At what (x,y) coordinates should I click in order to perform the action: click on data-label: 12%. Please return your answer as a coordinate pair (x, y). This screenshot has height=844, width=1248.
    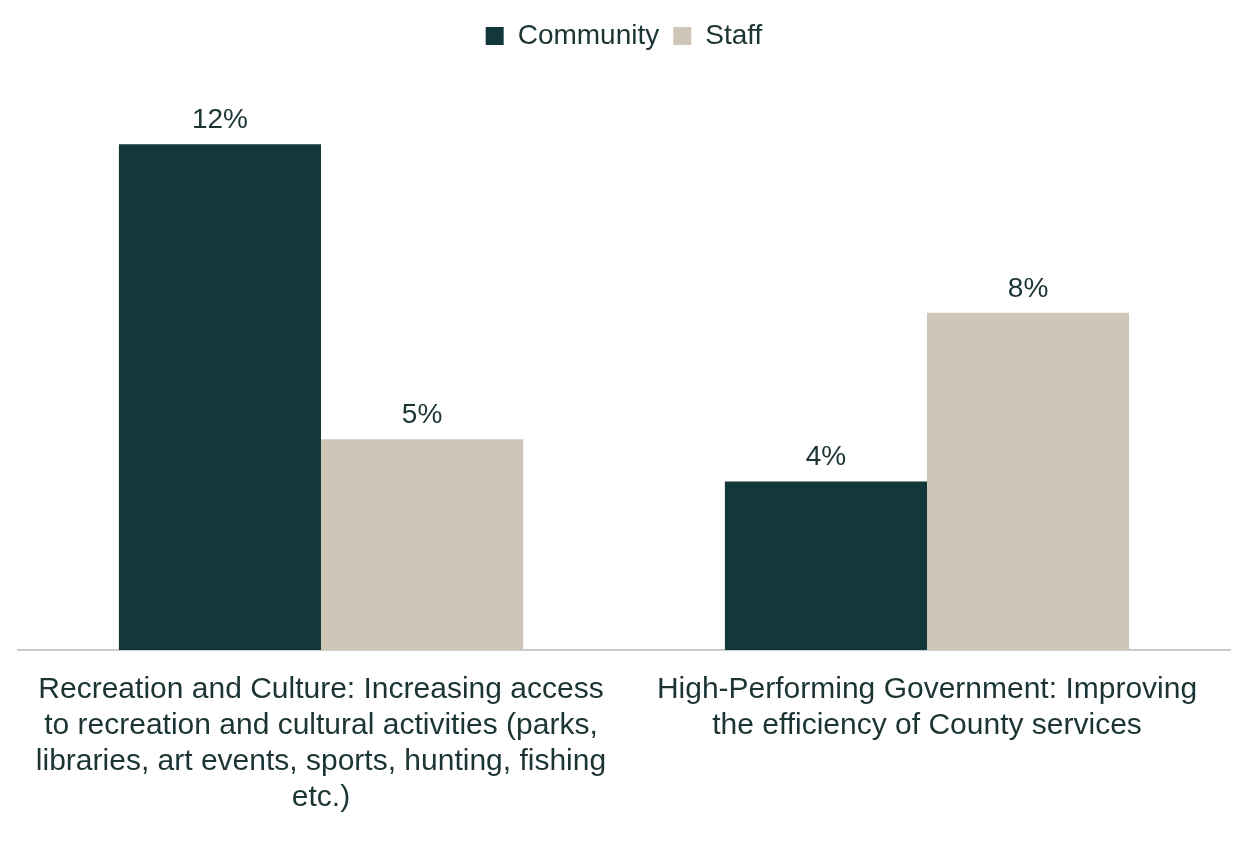
    Looking at the image, I should click on (219, 118).